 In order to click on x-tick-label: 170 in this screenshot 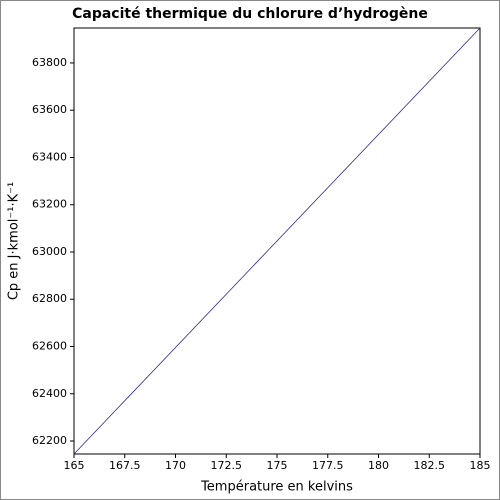, I will do `click(175, 465)`.